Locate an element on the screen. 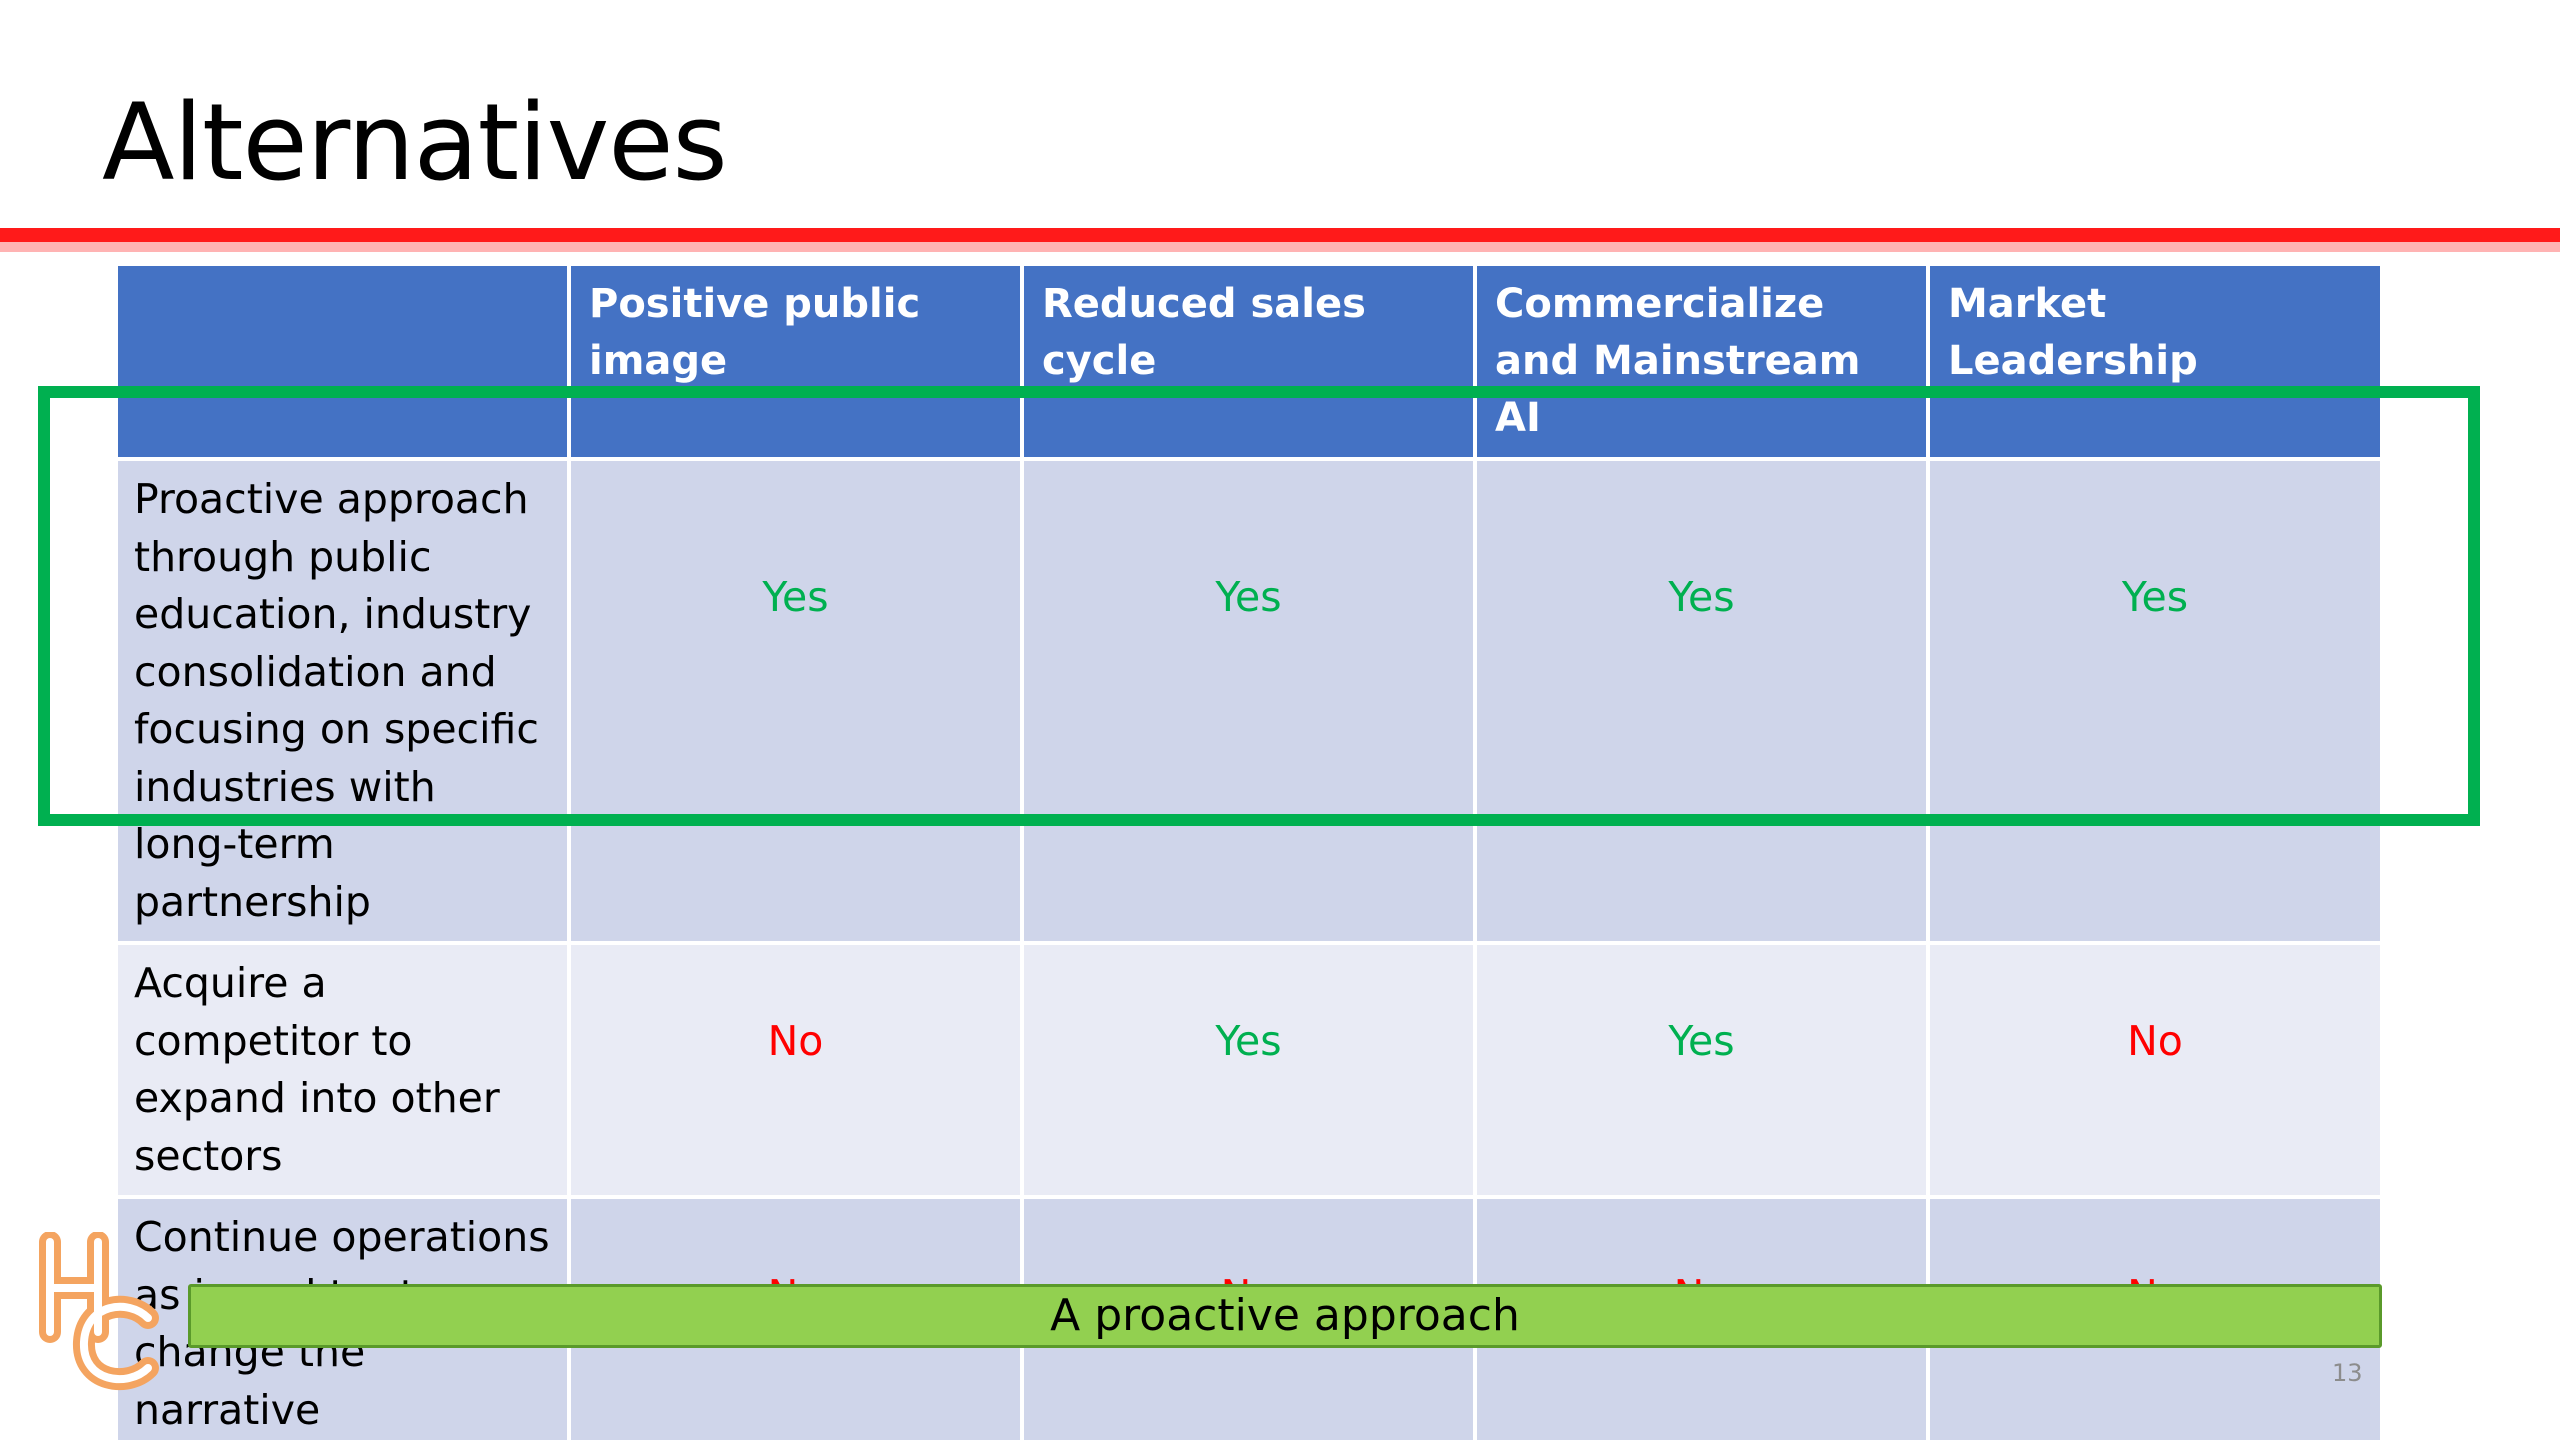  page-number: 13 is located at coordinates (2347, 1373).